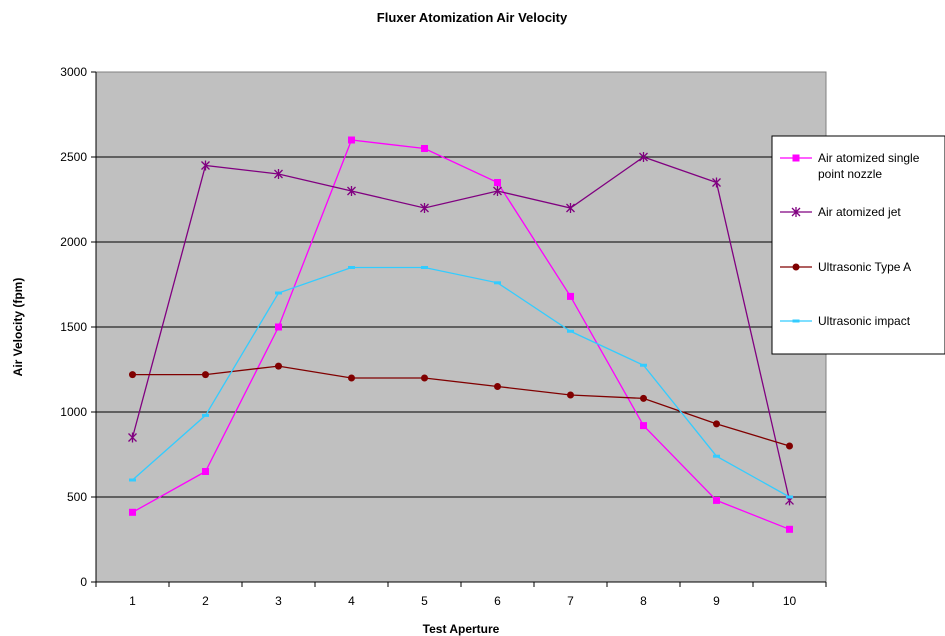  What do you see at coordinates (351, 601) in the screenshot?
I see `x-tick-label: 4` at bounding box center [351, 601].